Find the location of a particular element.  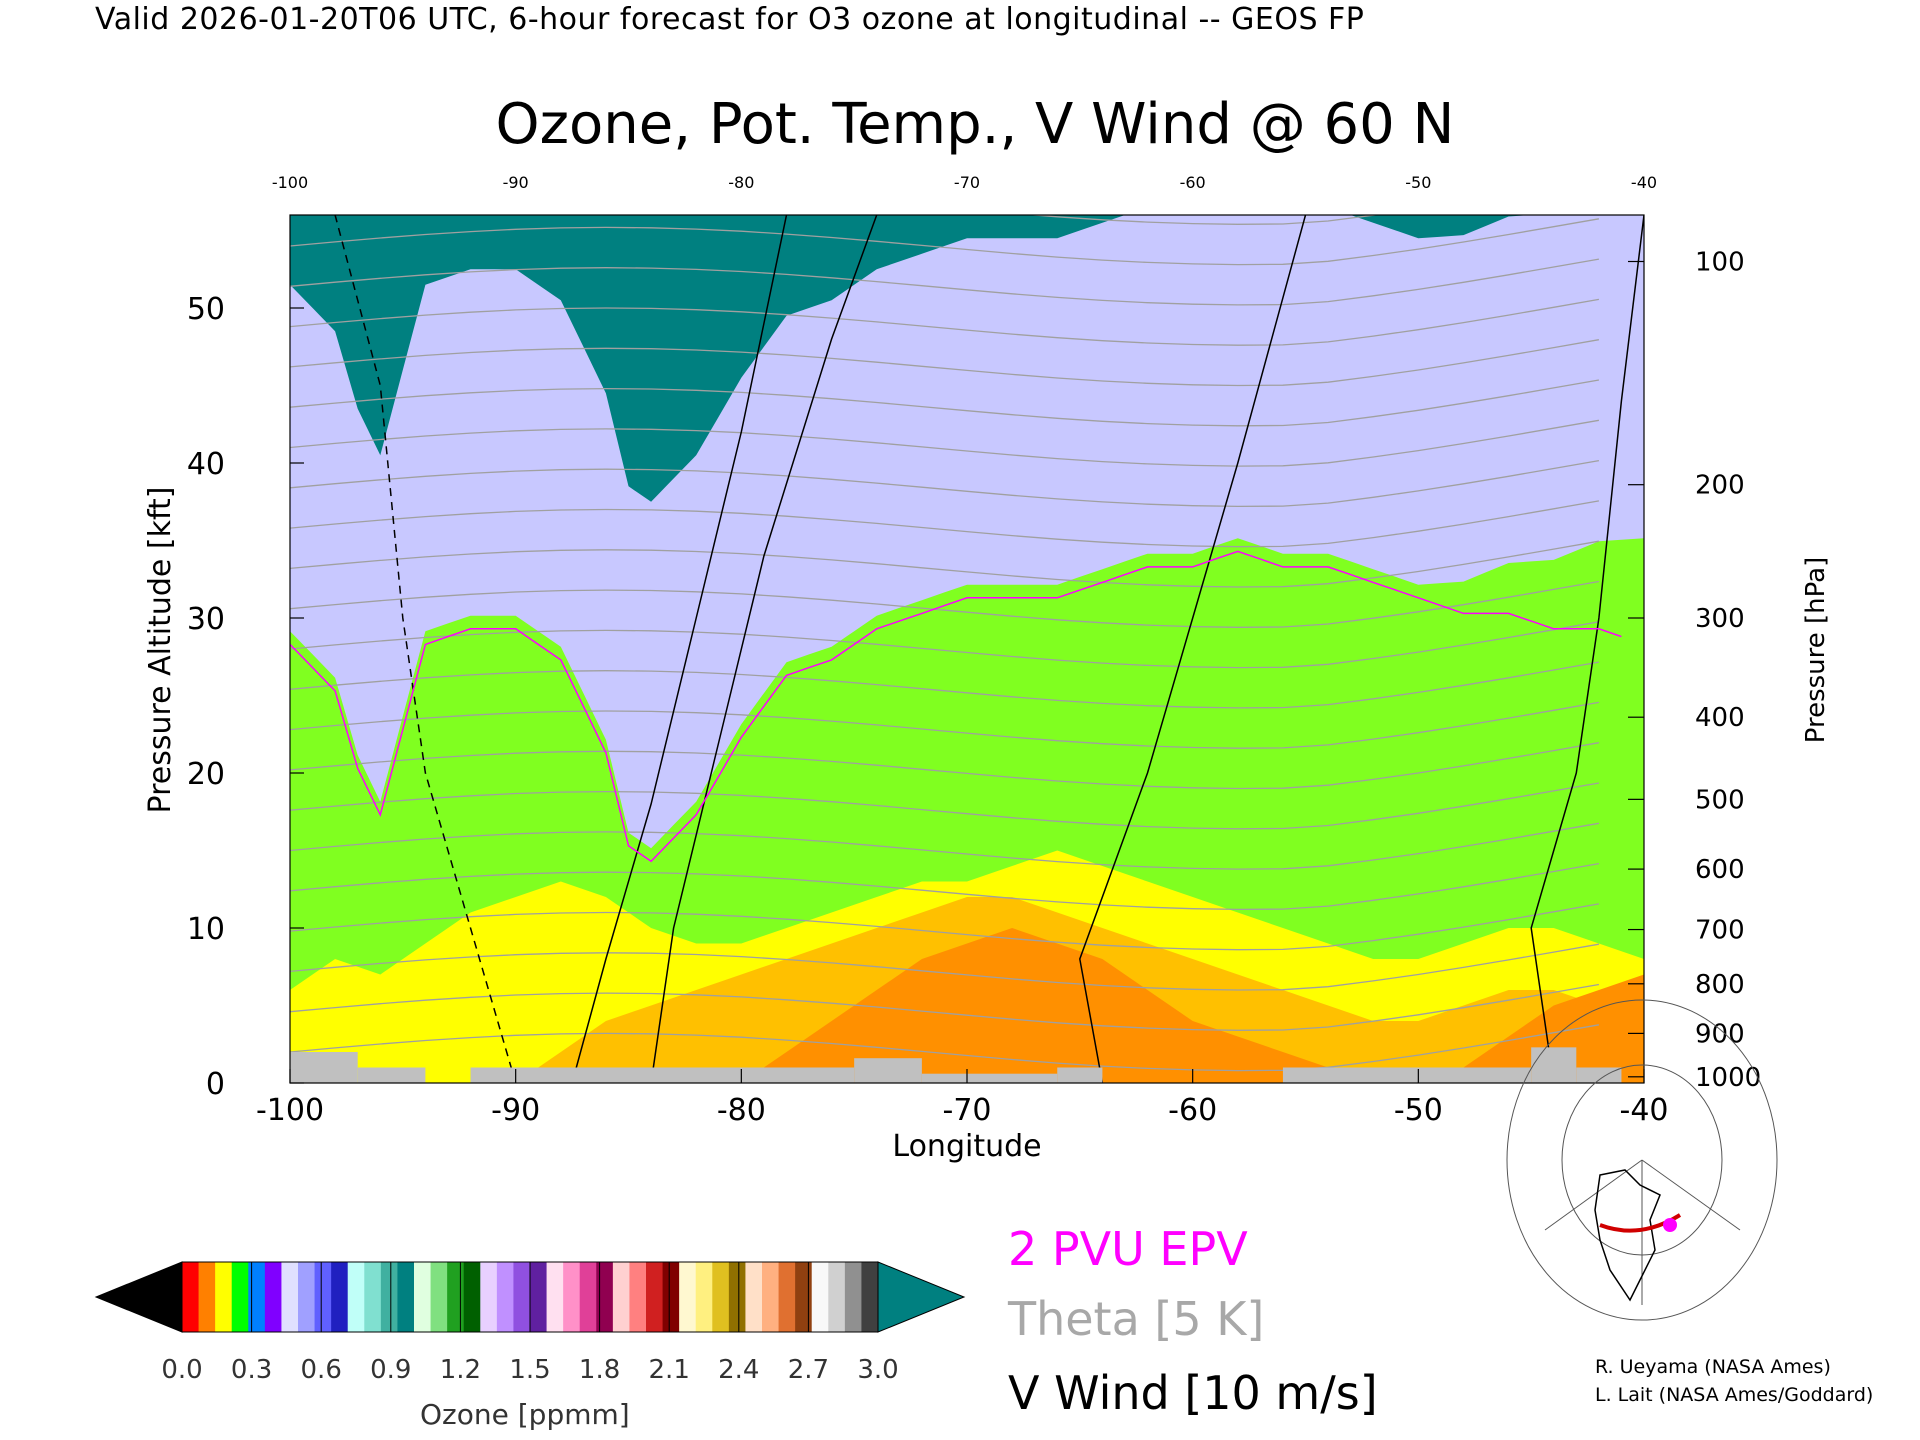

colorbar-label: Ozone [ppmm] is located at coordinates (525, 1414).